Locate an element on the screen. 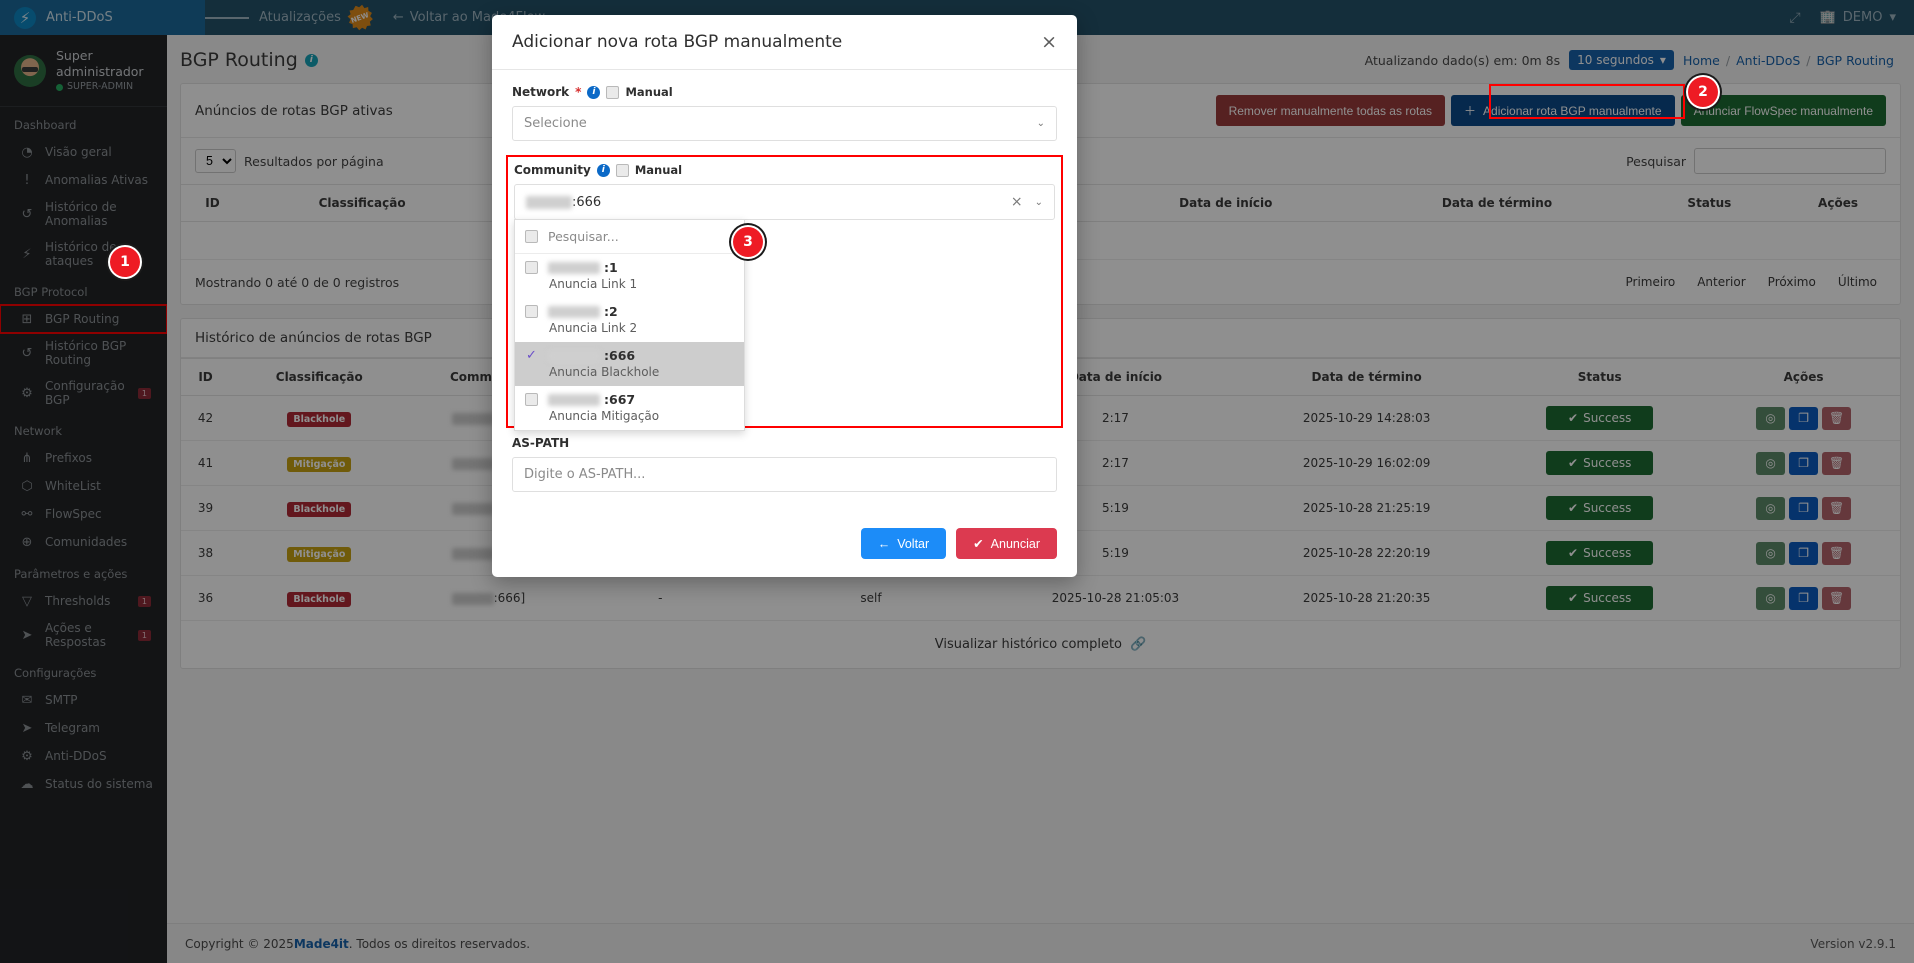 This screenshot has height=963, width=1914. announce-button: ✔ Anunciar is located at coordinates (1006, 543).